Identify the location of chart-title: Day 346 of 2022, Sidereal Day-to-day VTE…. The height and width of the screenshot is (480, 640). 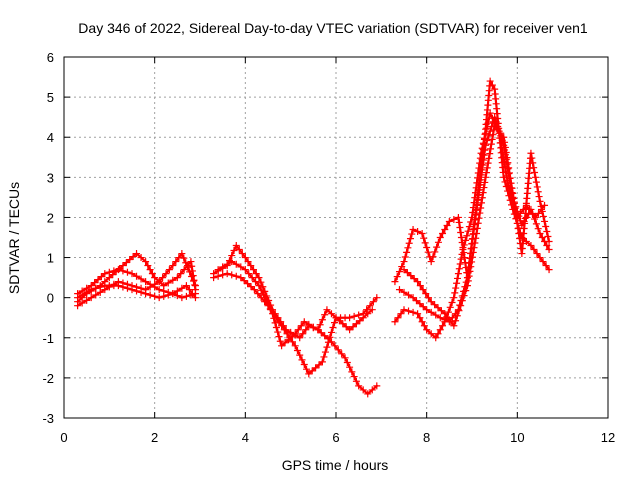
(333, 28).